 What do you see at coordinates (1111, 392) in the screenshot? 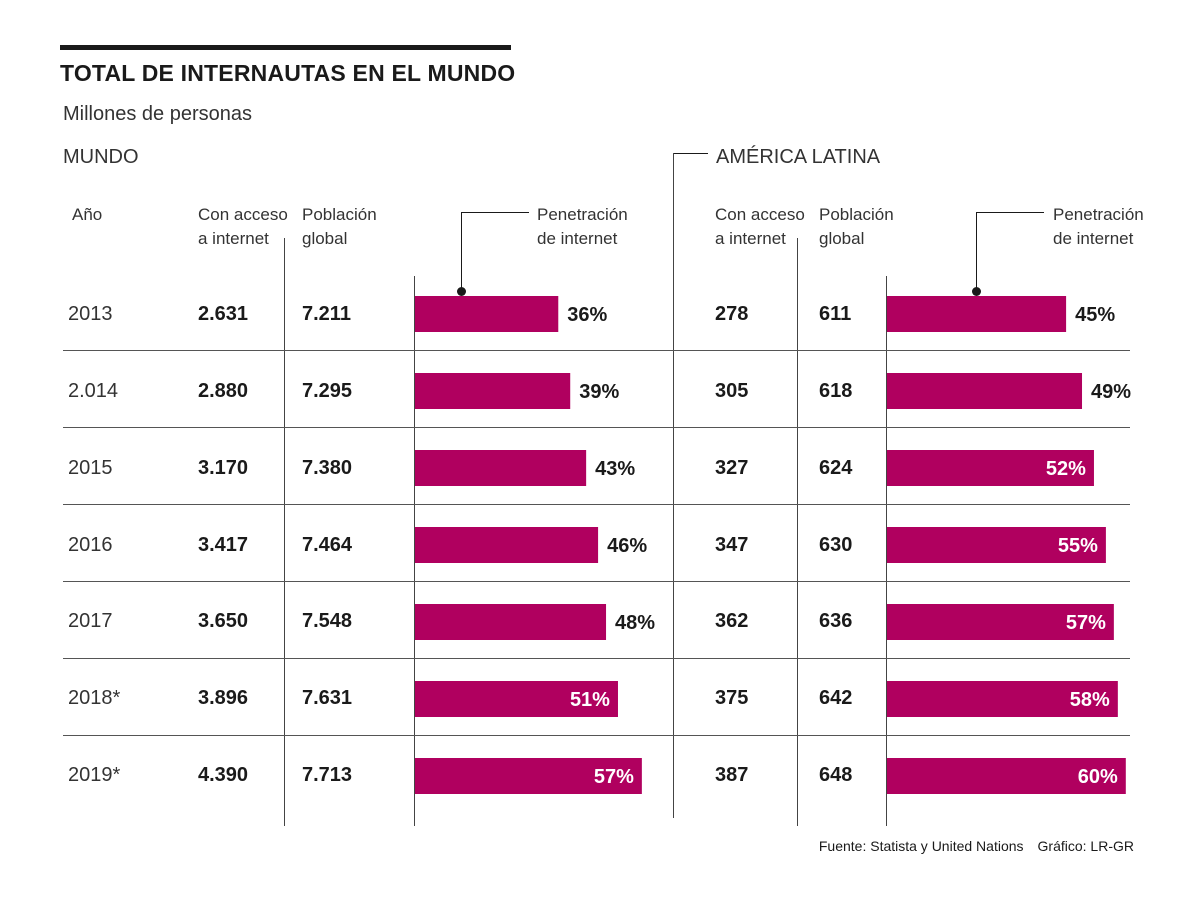
I see `latam-penetration-label: 49%` at bounding box center [1111, 392].